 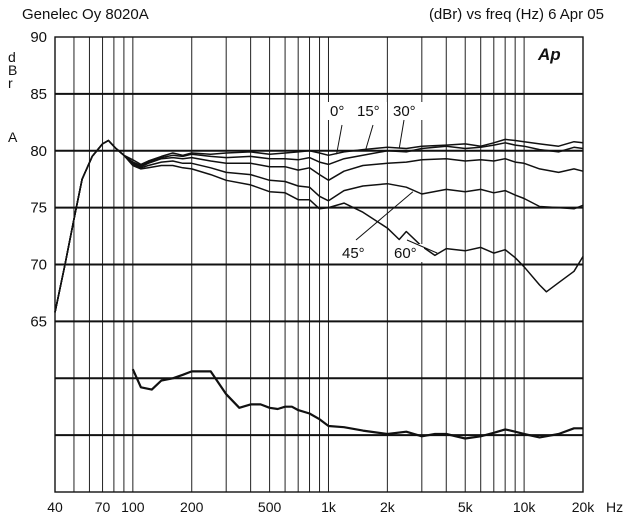 I want to click on annotation-label: 30°, so click(x=404, y=111).